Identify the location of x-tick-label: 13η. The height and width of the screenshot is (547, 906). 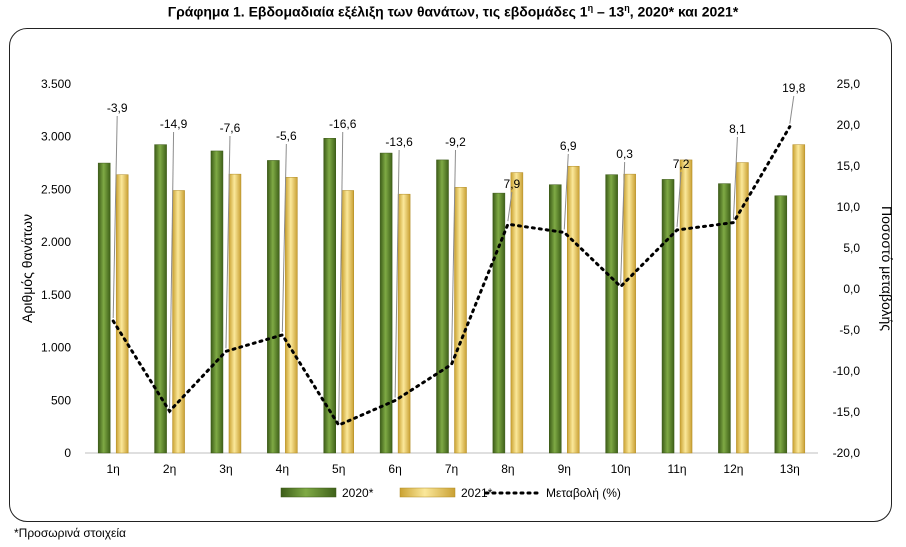
(790, 469).